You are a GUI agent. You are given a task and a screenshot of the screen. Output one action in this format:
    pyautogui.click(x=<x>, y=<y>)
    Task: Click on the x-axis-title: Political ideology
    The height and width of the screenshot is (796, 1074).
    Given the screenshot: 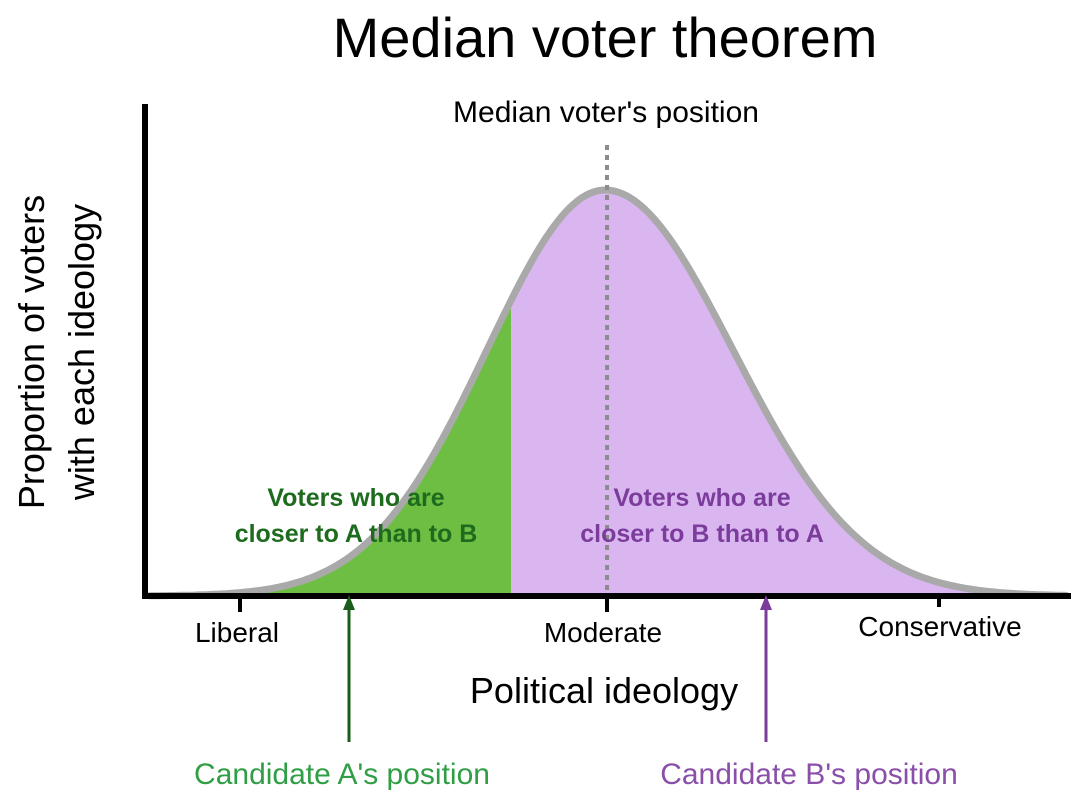 What is the action you would take?
    pyautogui.click(x=604, y=690)
    